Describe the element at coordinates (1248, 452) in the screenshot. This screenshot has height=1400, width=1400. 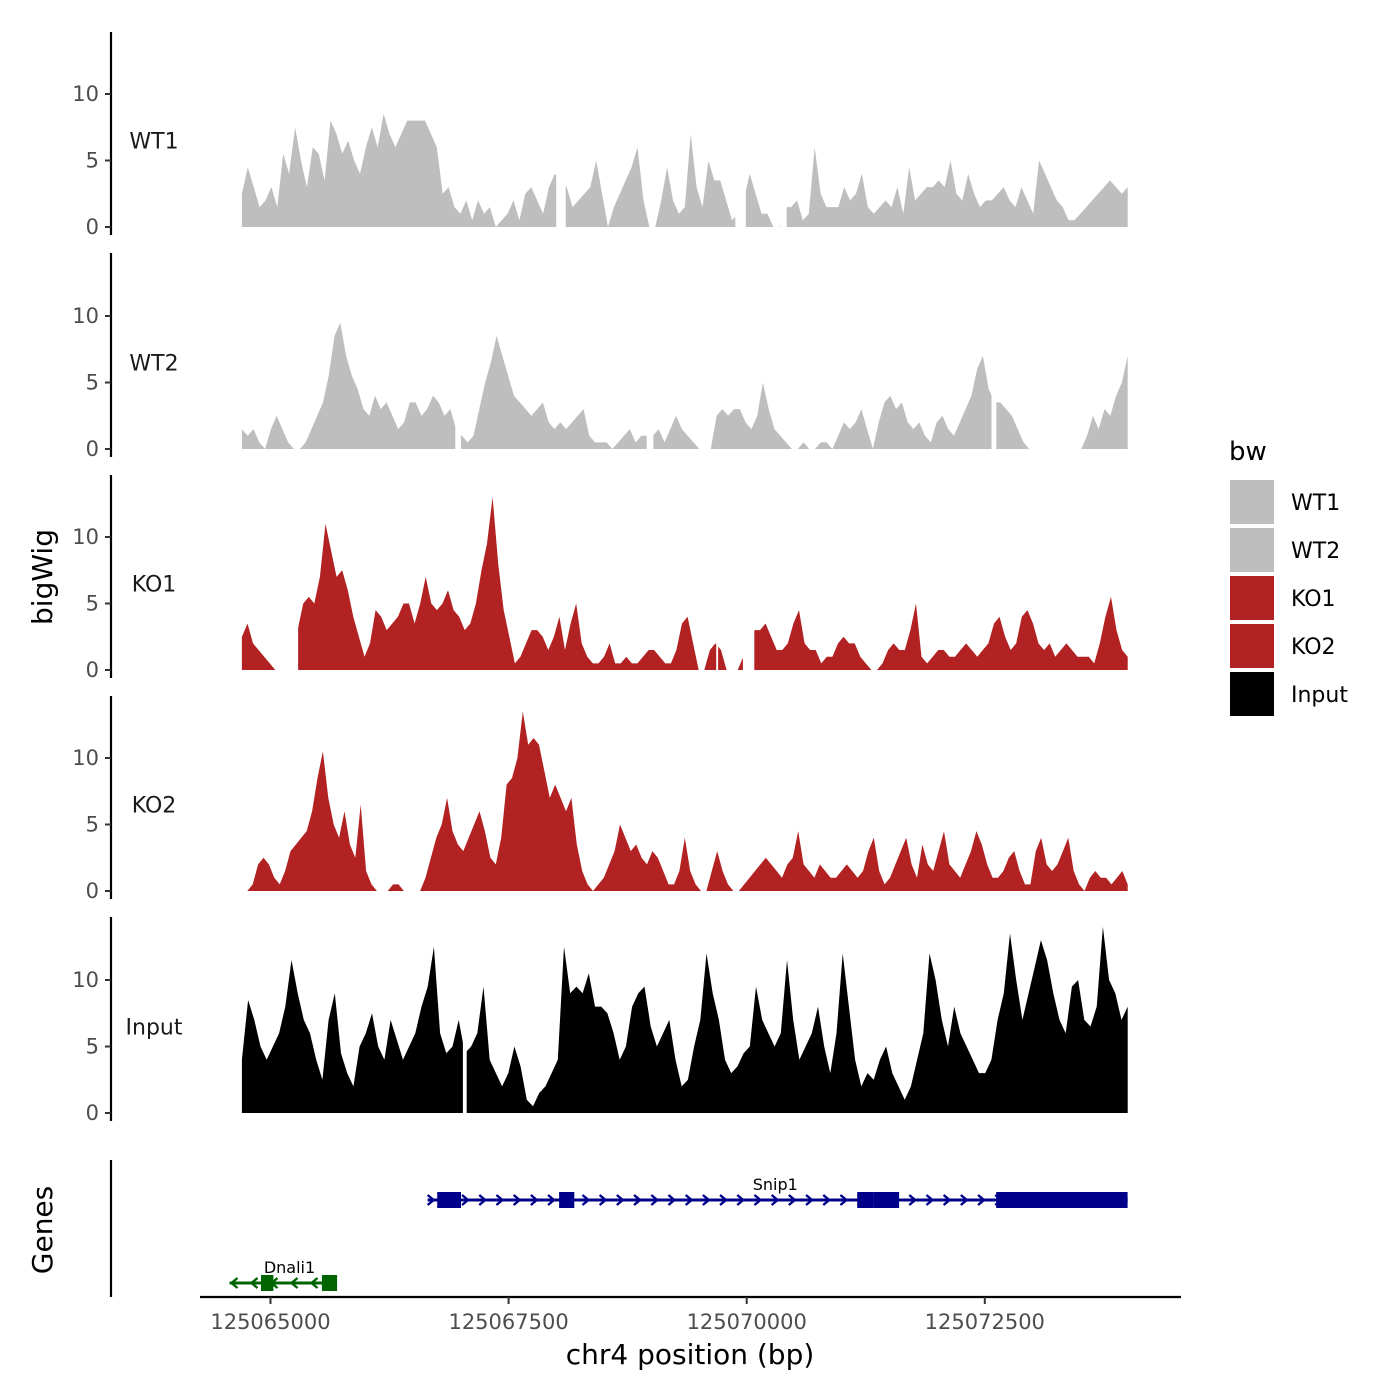
I see `legend-title: bw` at that location.